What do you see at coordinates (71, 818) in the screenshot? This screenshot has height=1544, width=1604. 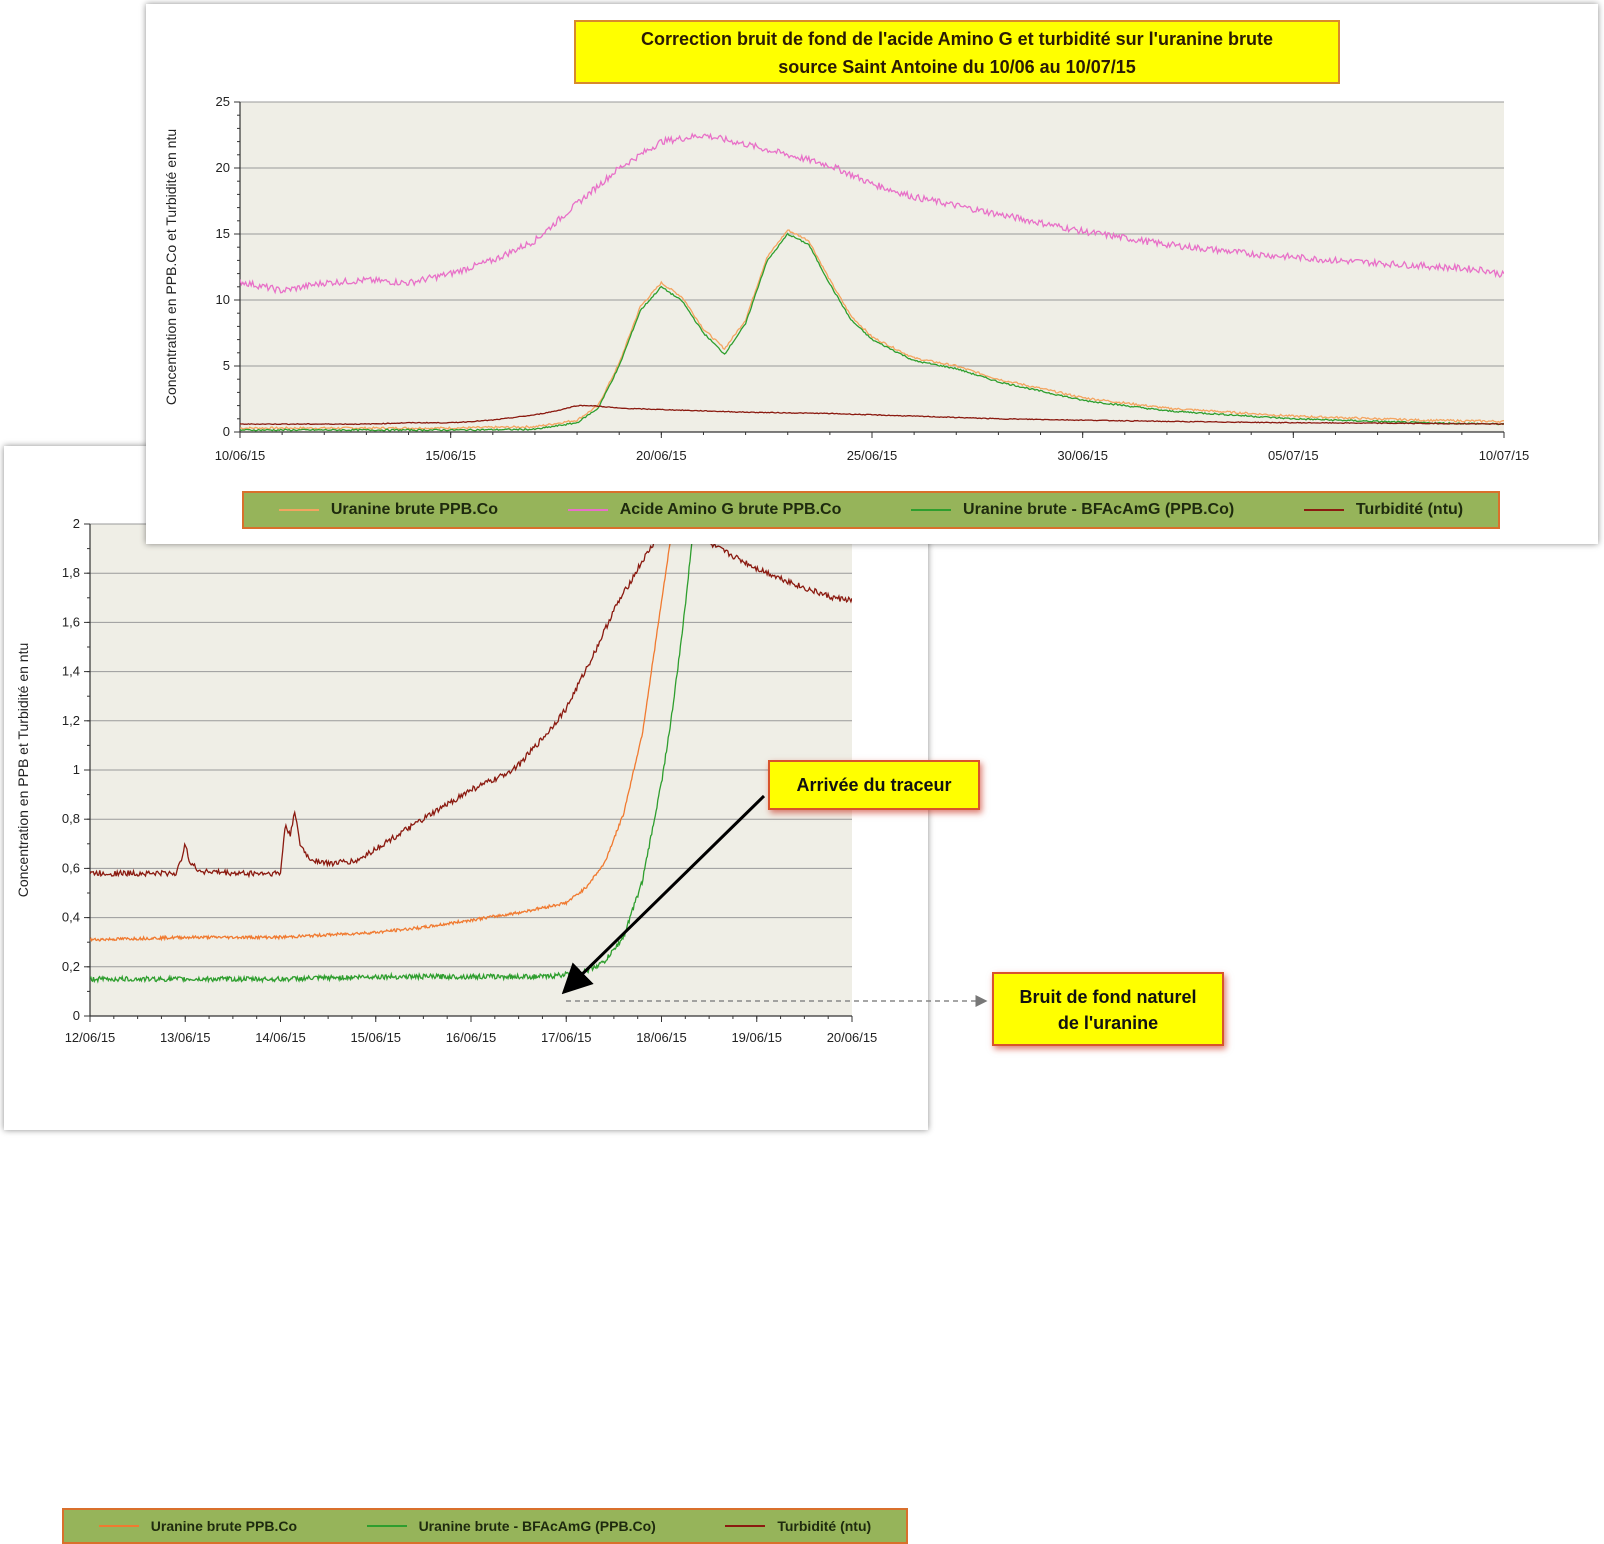 I see `y-tick-label: 0,8` at bounding box center [71, 818].